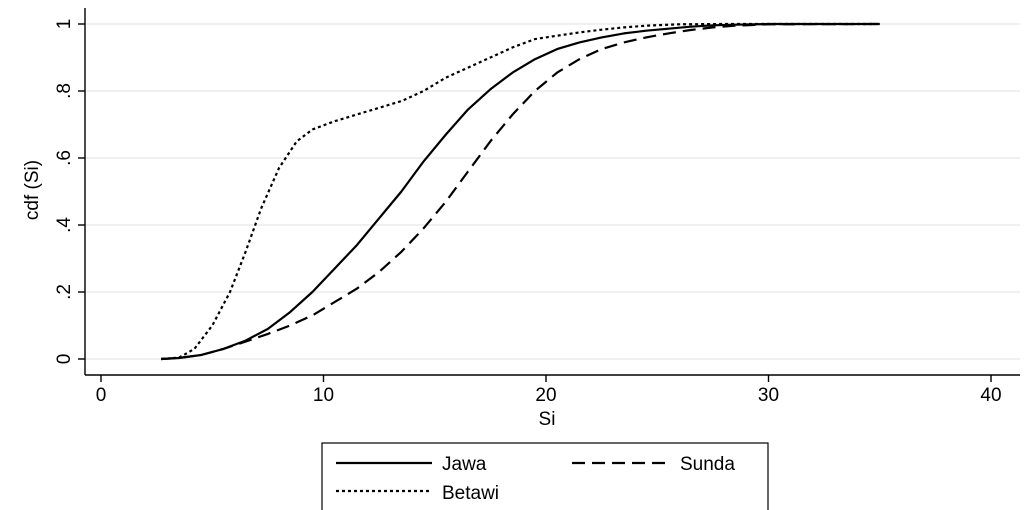 This screenshot has width=1033, height=510. I want to click on x-tick-label-3: 30, so click(768, 395).